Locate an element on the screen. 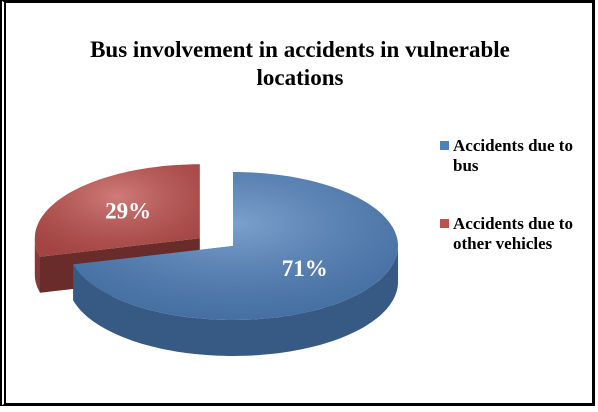 The image size is (598, 412). value-label: 71% is located at coordinates (305, 268).